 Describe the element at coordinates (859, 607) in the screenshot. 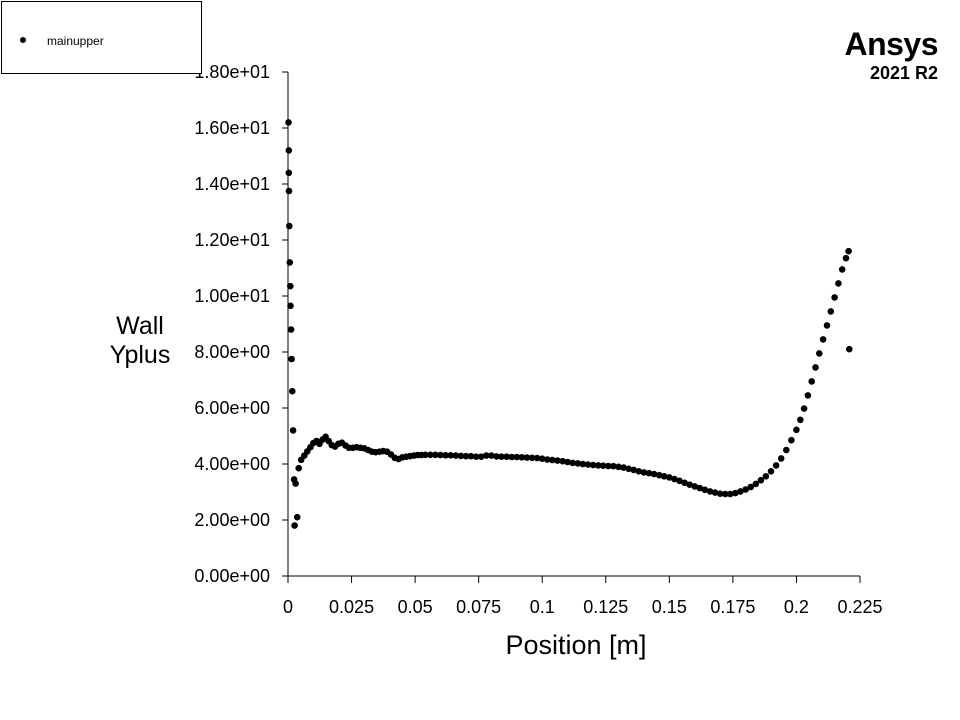

I see `x-tick-label: 0.225` at that location.